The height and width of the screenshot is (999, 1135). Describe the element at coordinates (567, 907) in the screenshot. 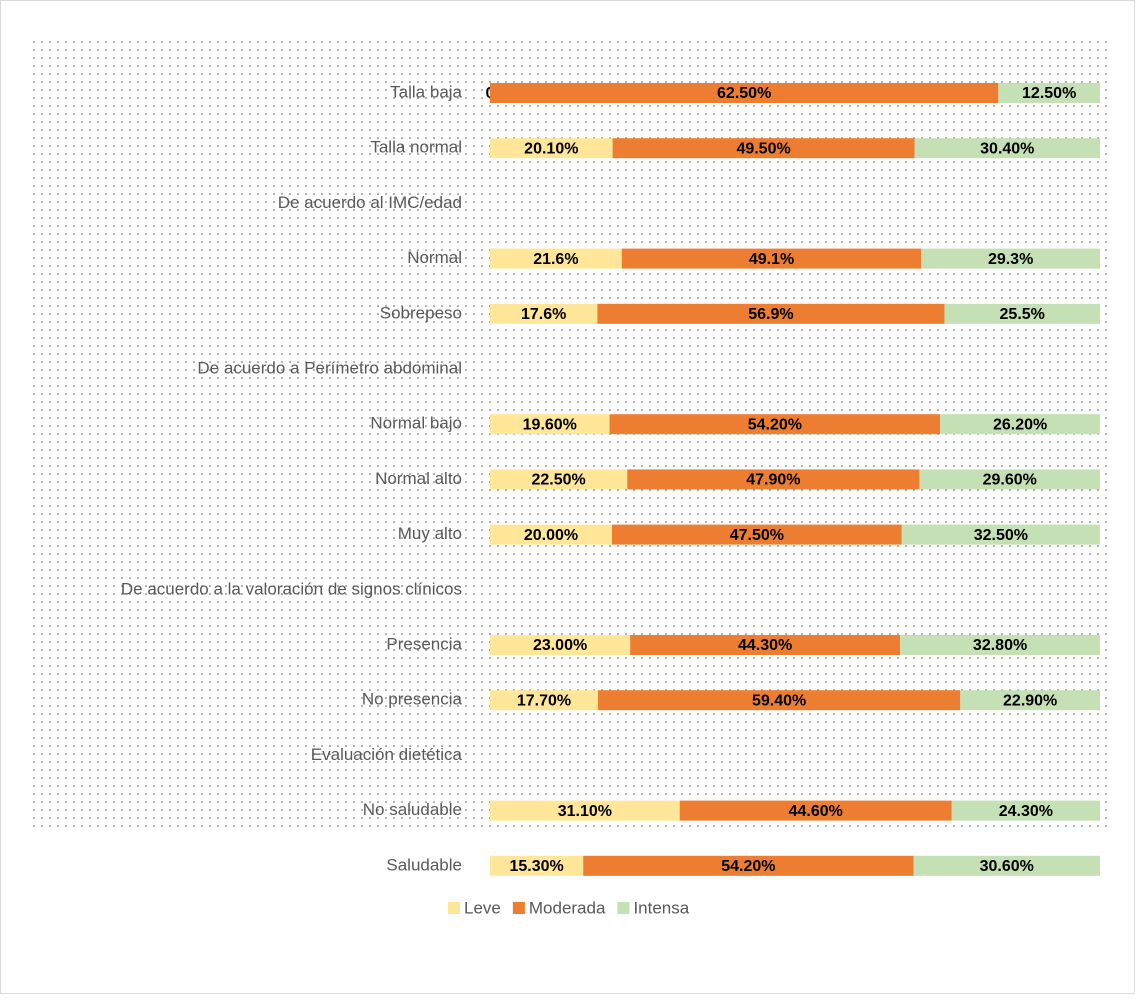

I see `legend-label: Moderada` at that location.